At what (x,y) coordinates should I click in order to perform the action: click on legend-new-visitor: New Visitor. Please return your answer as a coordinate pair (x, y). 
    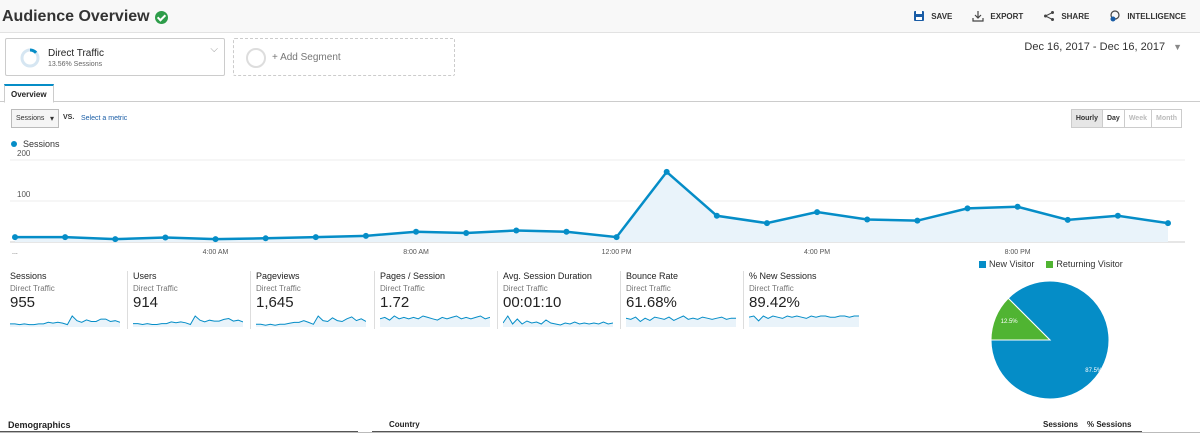
    Looking at the image, I should click on (1006, 264).